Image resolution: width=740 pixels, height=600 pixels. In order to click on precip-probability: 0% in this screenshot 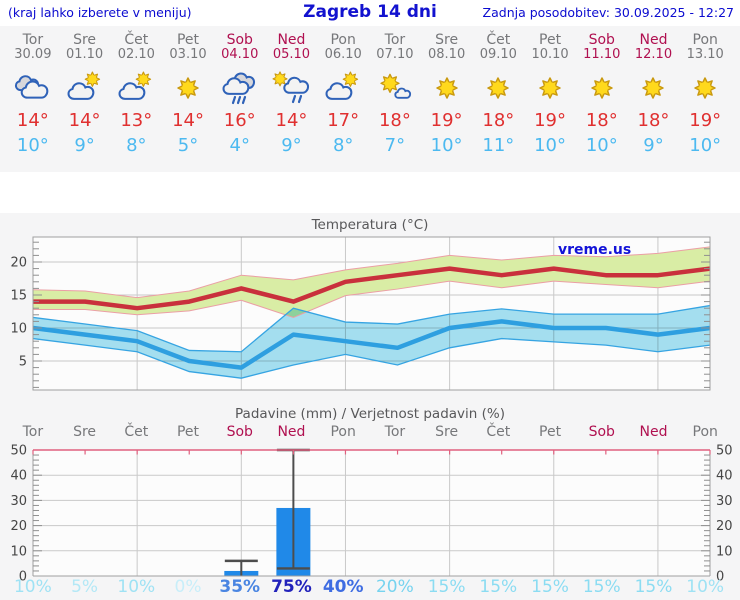, I will do `click(188, 587)`.